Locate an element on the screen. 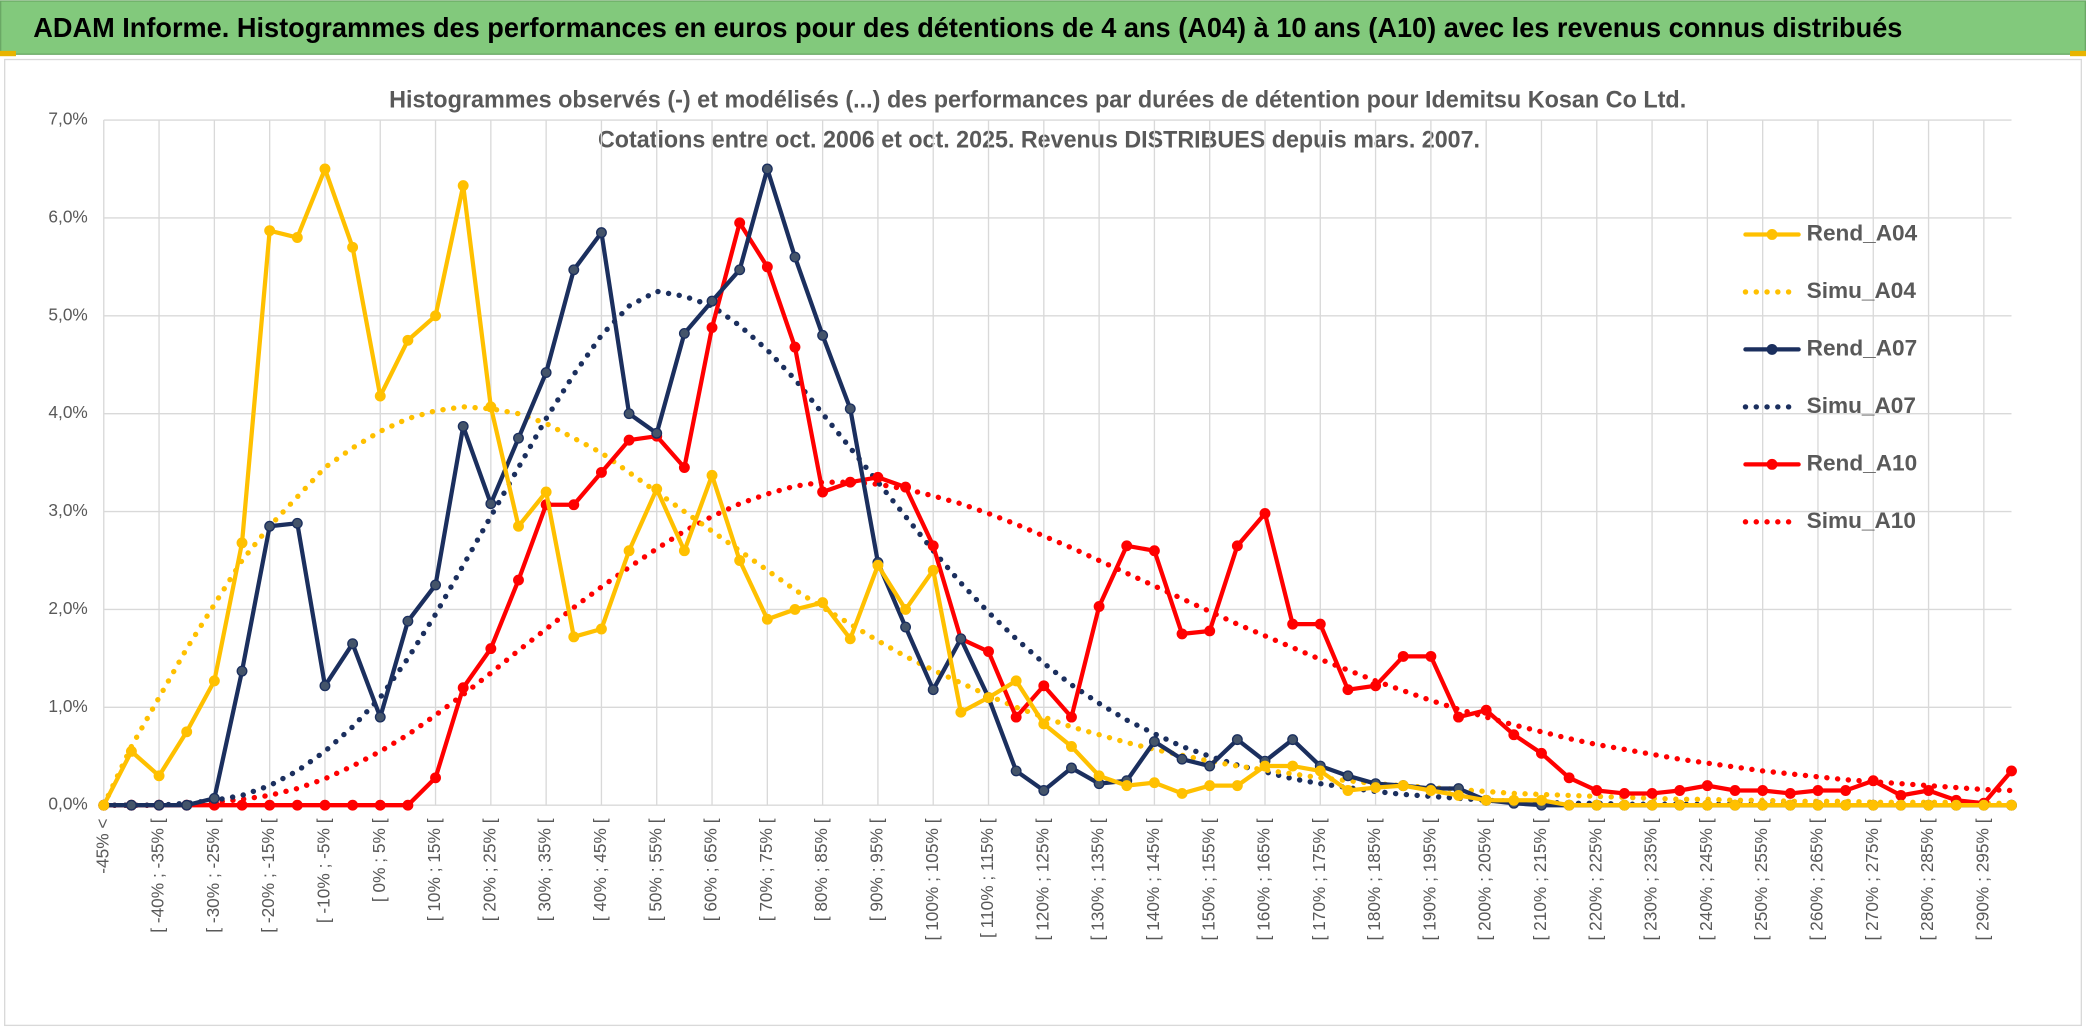 The width and height of the screenshot is (2086, 1033). x-tick-label: [ 220% ; 225% [ is located at coordinates (1595, 879).